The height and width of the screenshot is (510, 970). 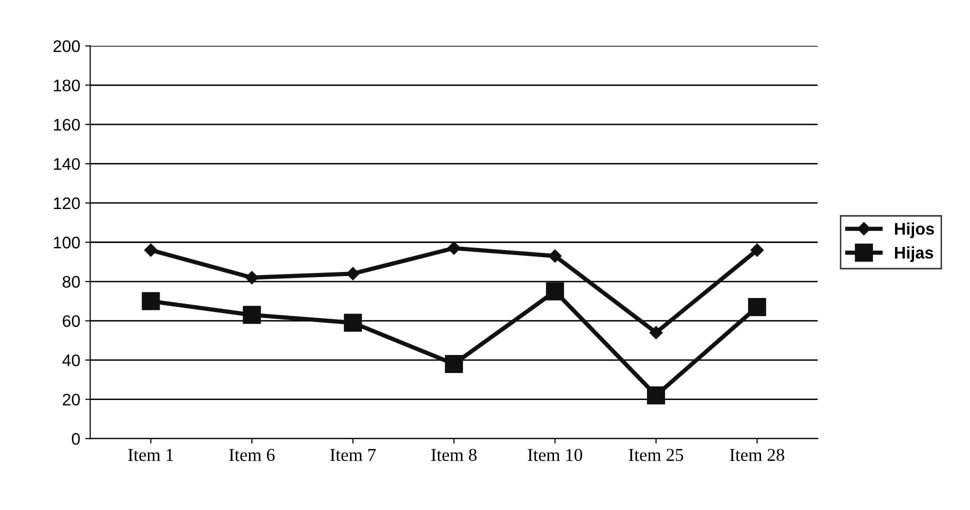 I want to click on x-tick-label: Item 6, so click(x=252, y=455).